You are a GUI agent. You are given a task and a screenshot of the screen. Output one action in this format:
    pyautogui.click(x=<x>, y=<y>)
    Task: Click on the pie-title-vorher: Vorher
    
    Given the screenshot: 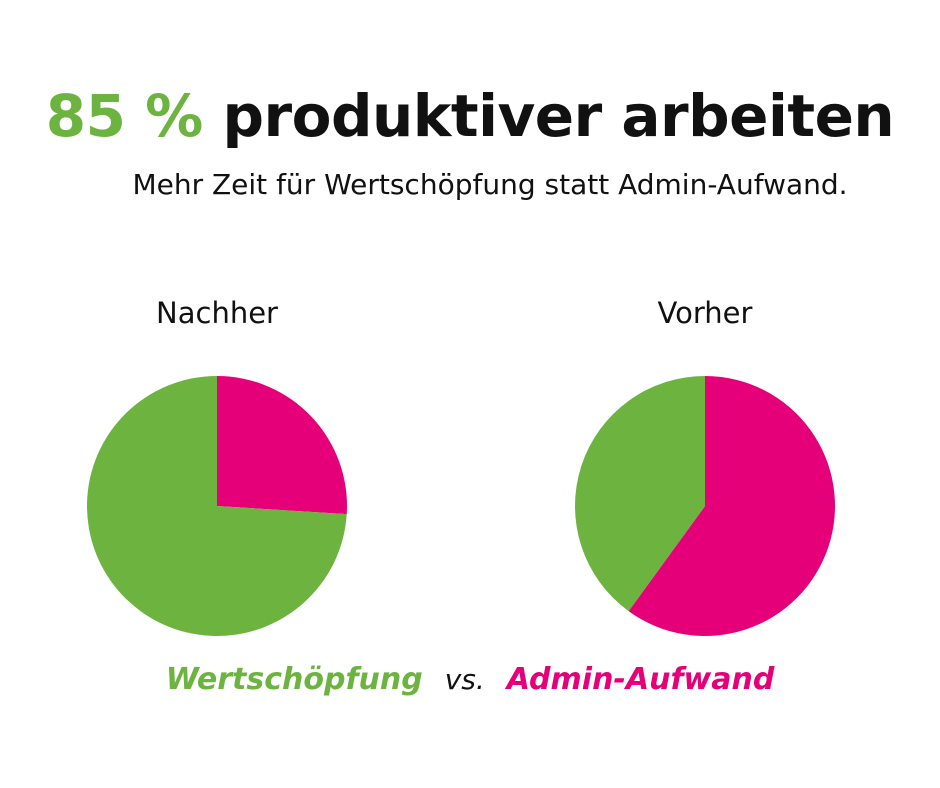 What is the action you would take?
    pyautogui.click(x=705, y=313)
    